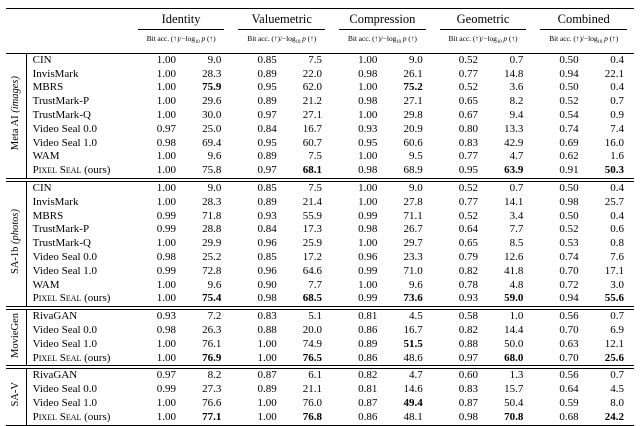 This screenshot has height=426, width=640. What do you see at coordinates (68, 20) in the screenshot?
I see `header-blank` at bounding box center [68, 20].